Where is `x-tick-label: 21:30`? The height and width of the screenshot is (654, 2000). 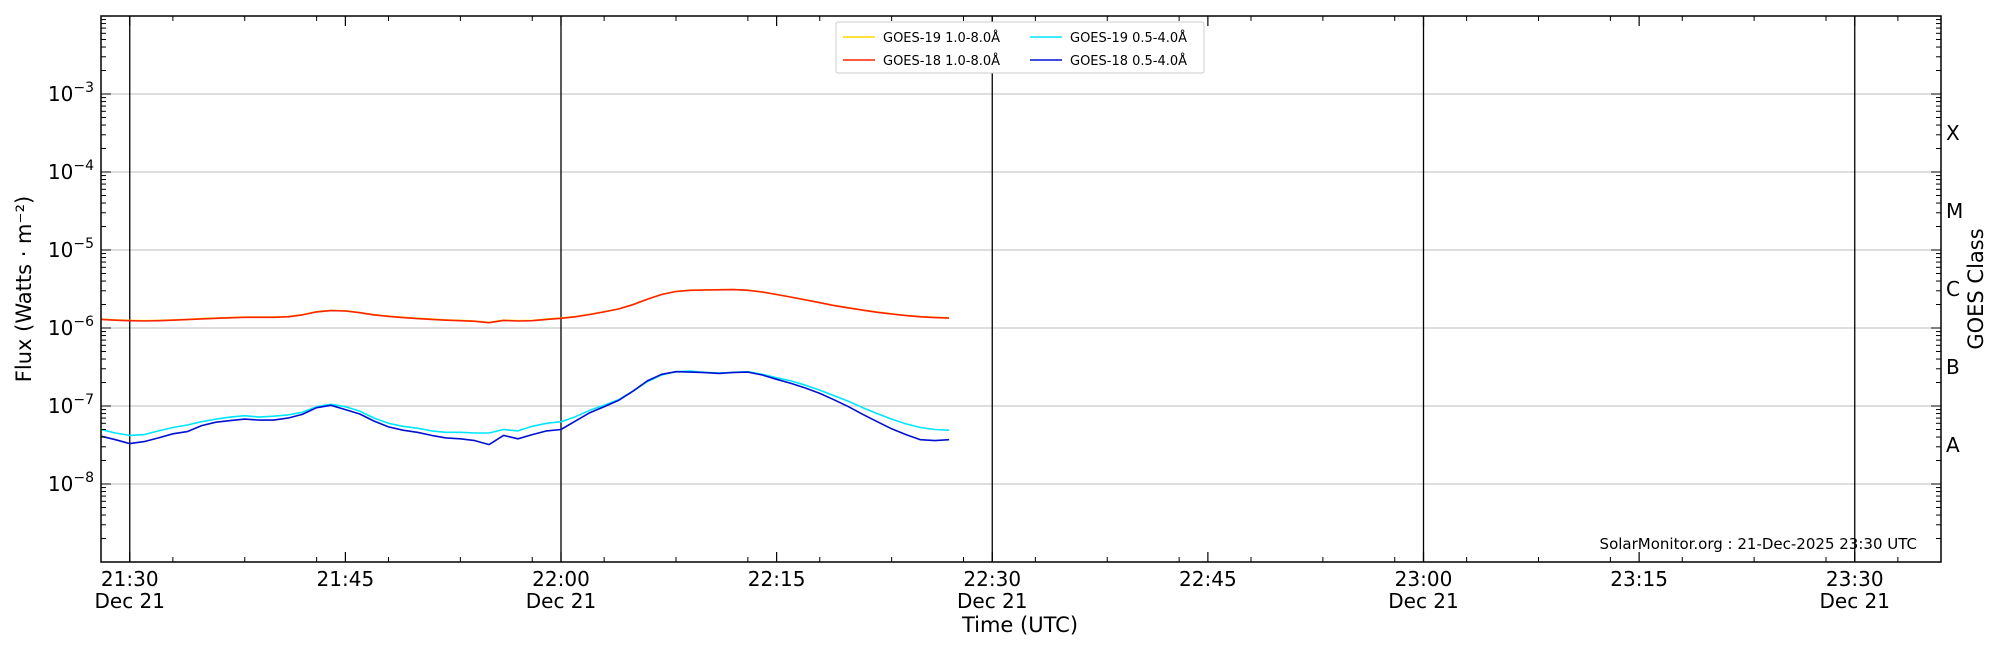 x-tick-label: 21:30 is located at coordinates (130, 579).